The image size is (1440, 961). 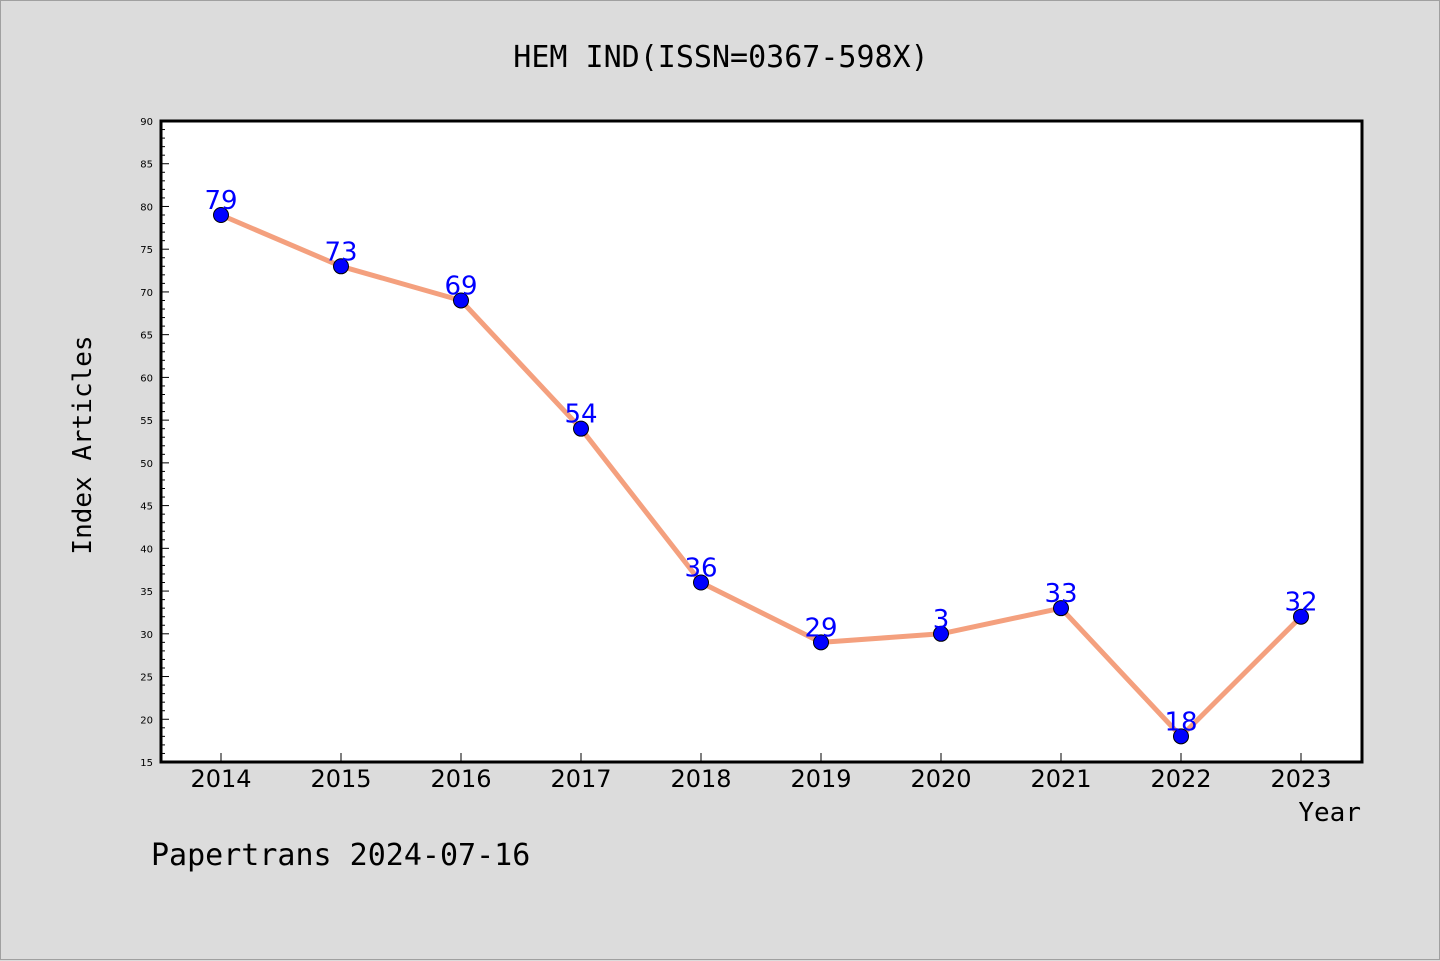 What do you see at coordinates (340, 779) in the screenshot?
I see `x-tick-label: 2015` at bounding box center [340, 779].